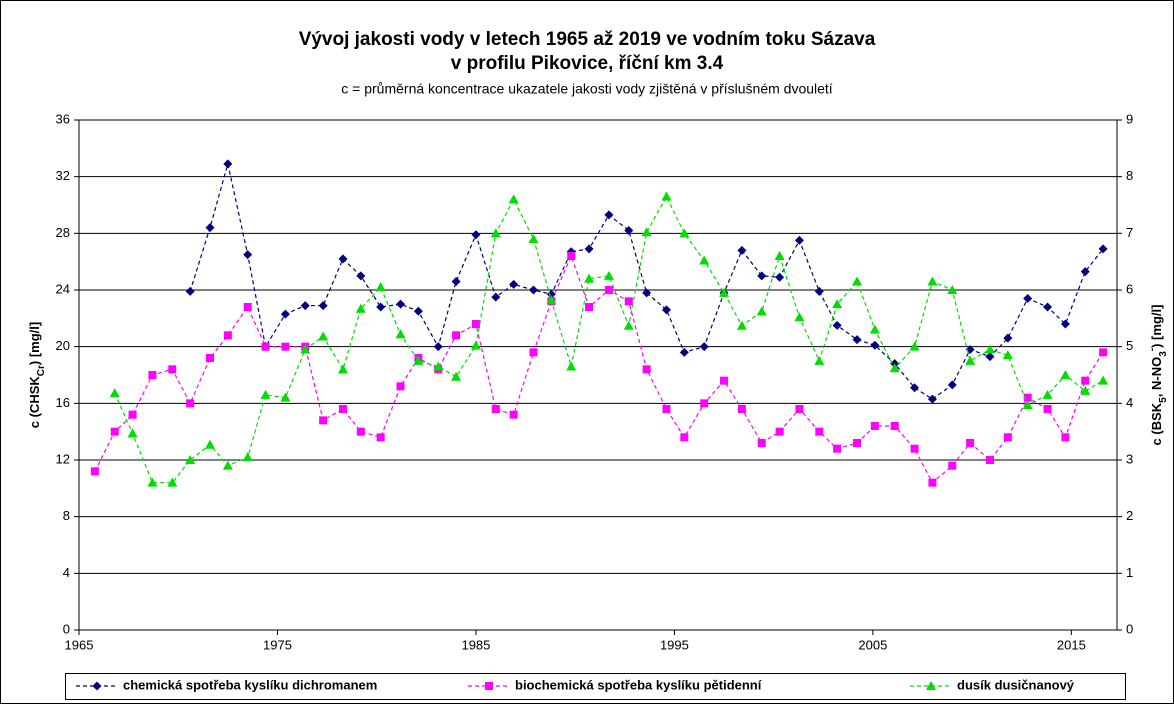 This screenshot has width=1174, height=704. Describe the element at coordinates (66, 572) in the screenshot. I see `y-tick-label: 4` at that location.